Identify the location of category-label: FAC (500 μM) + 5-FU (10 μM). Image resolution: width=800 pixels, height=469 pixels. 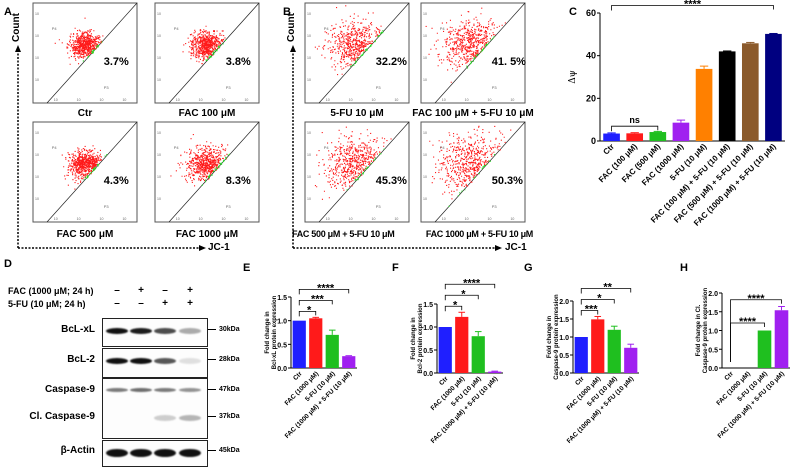
(713, 183).